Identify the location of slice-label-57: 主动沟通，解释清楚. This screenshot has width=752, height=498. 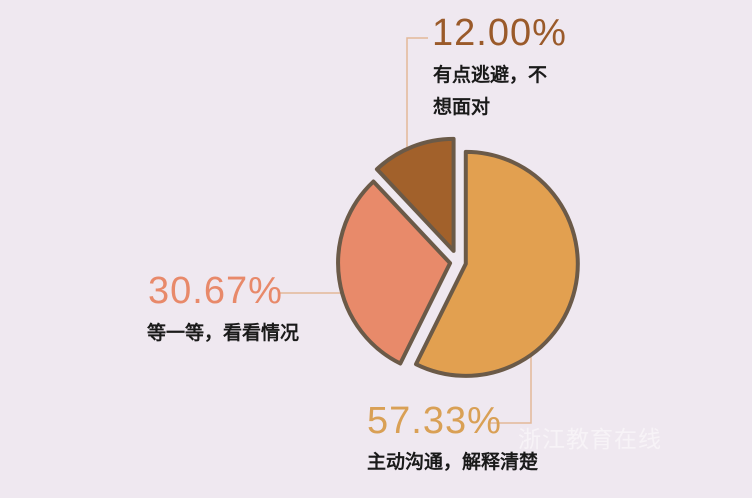
(453, 462).